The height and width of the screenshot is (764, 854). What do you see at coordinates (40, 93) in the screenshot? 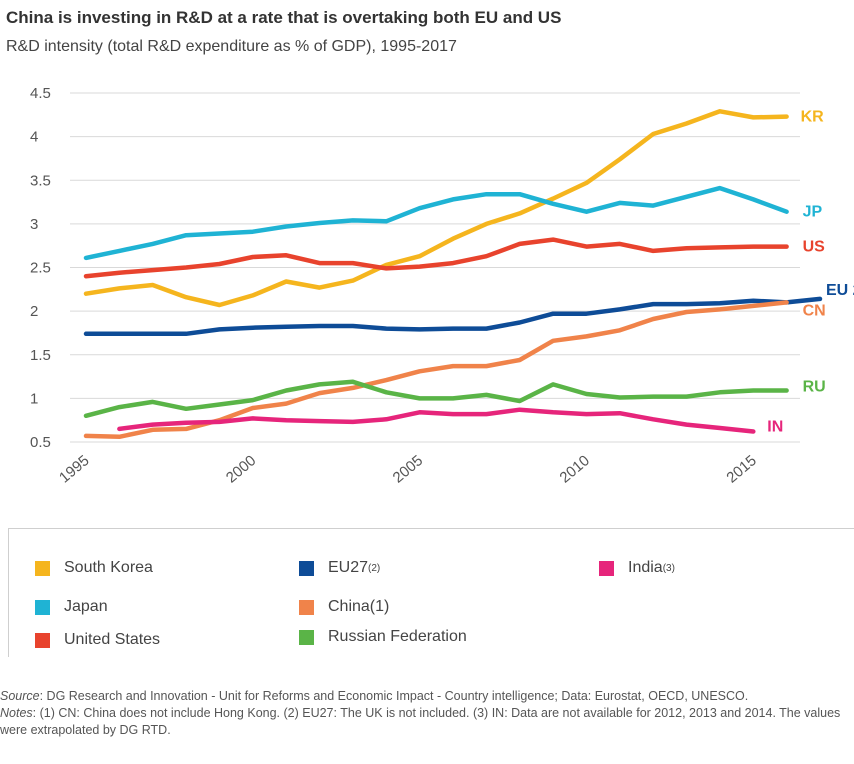
I see `y-tick-label: 4.5` at bounding box center [40, 93].